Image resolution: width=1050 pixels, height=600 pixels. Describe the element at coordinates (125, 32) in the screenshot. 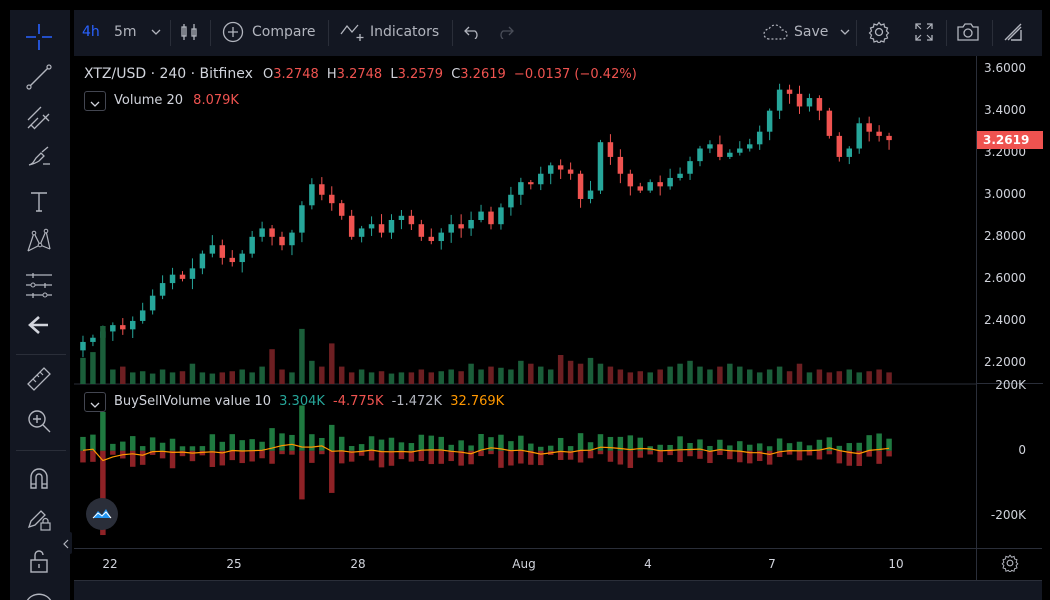

I see `interval-5m-label: 5m` at that location.